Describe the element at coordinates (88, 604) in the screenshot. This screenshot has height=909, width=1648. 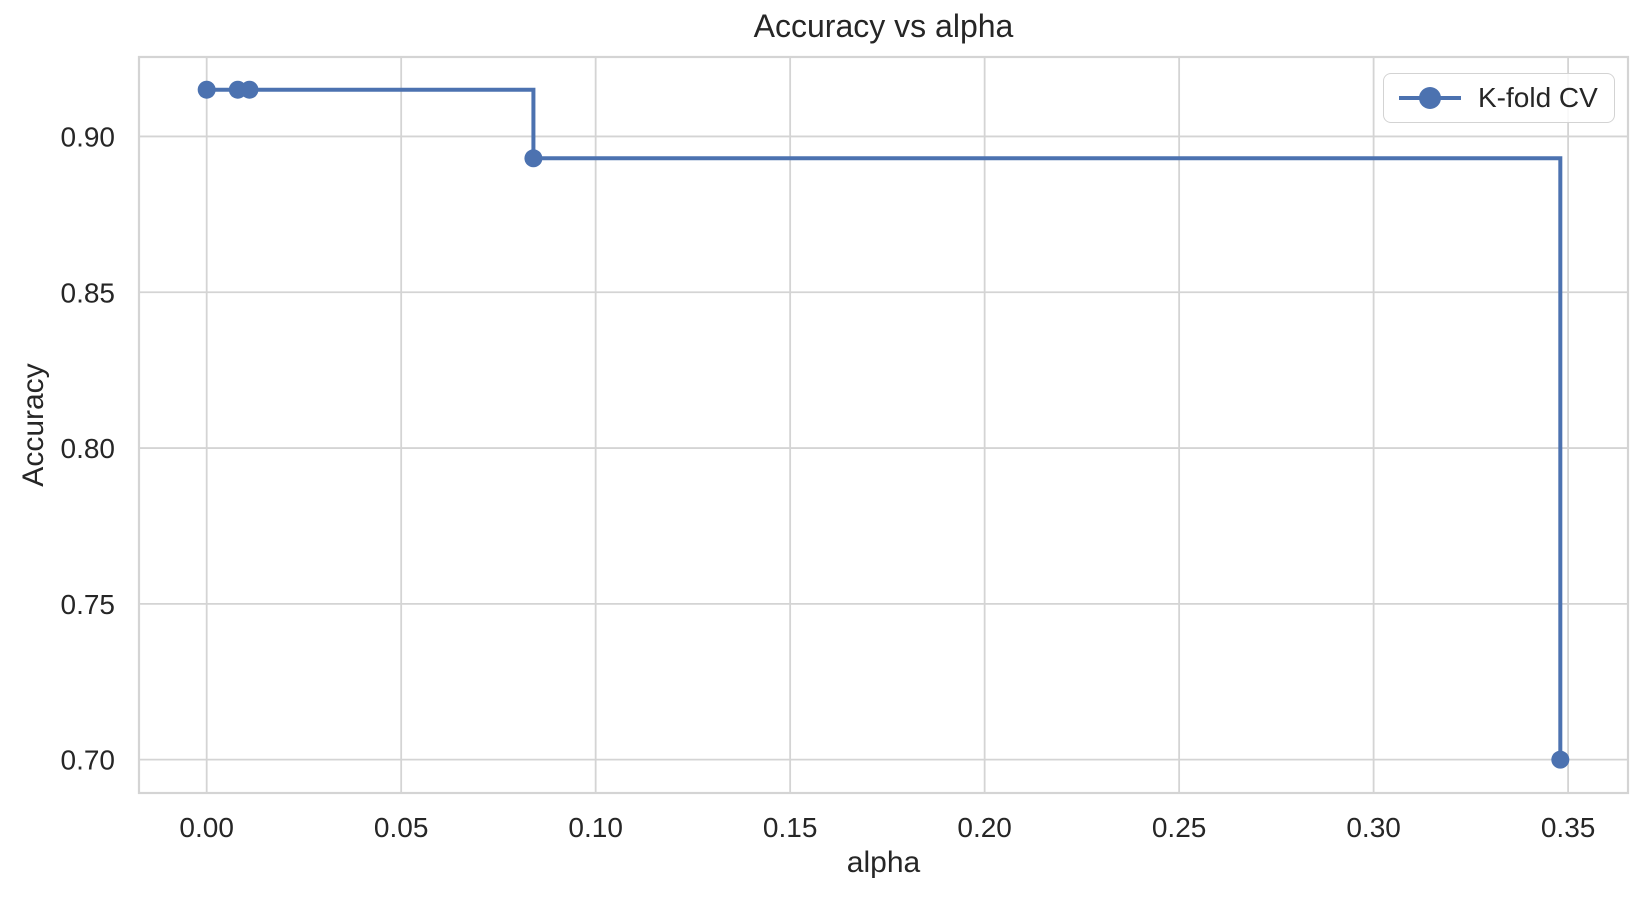
I see `y-tick-label: 0.75` at that location.